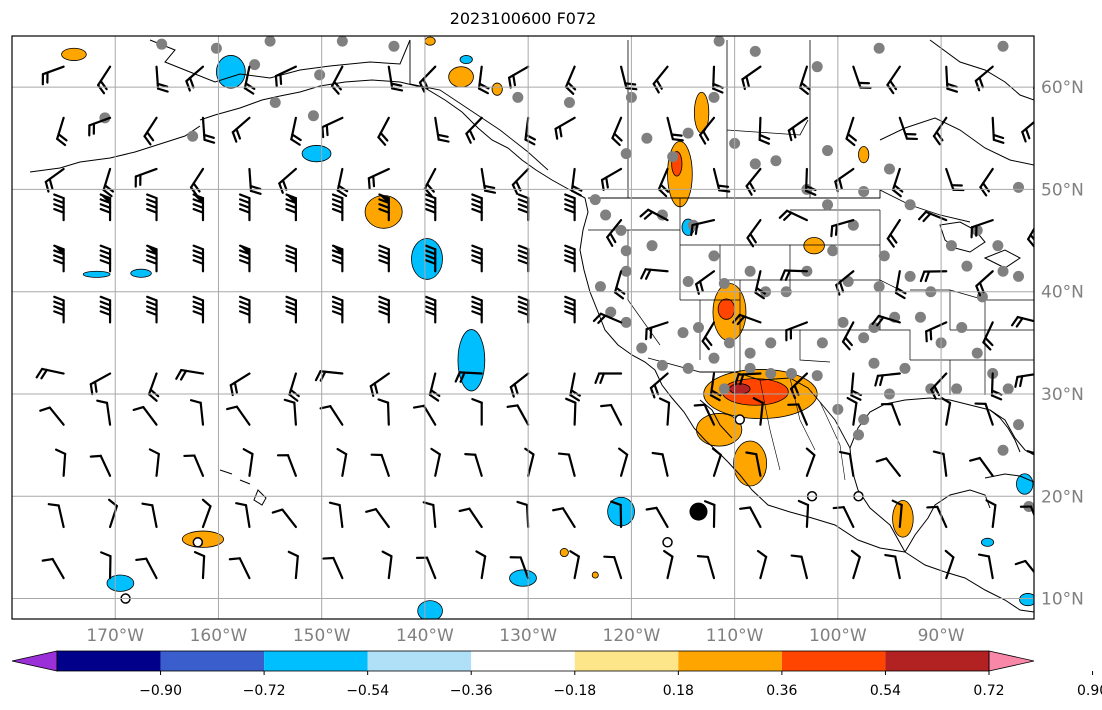 This screenshot has height=710, width=1102. Describe the element at coordinates (779, 206) in the screenshot. I see `border-us-canada` at that location.